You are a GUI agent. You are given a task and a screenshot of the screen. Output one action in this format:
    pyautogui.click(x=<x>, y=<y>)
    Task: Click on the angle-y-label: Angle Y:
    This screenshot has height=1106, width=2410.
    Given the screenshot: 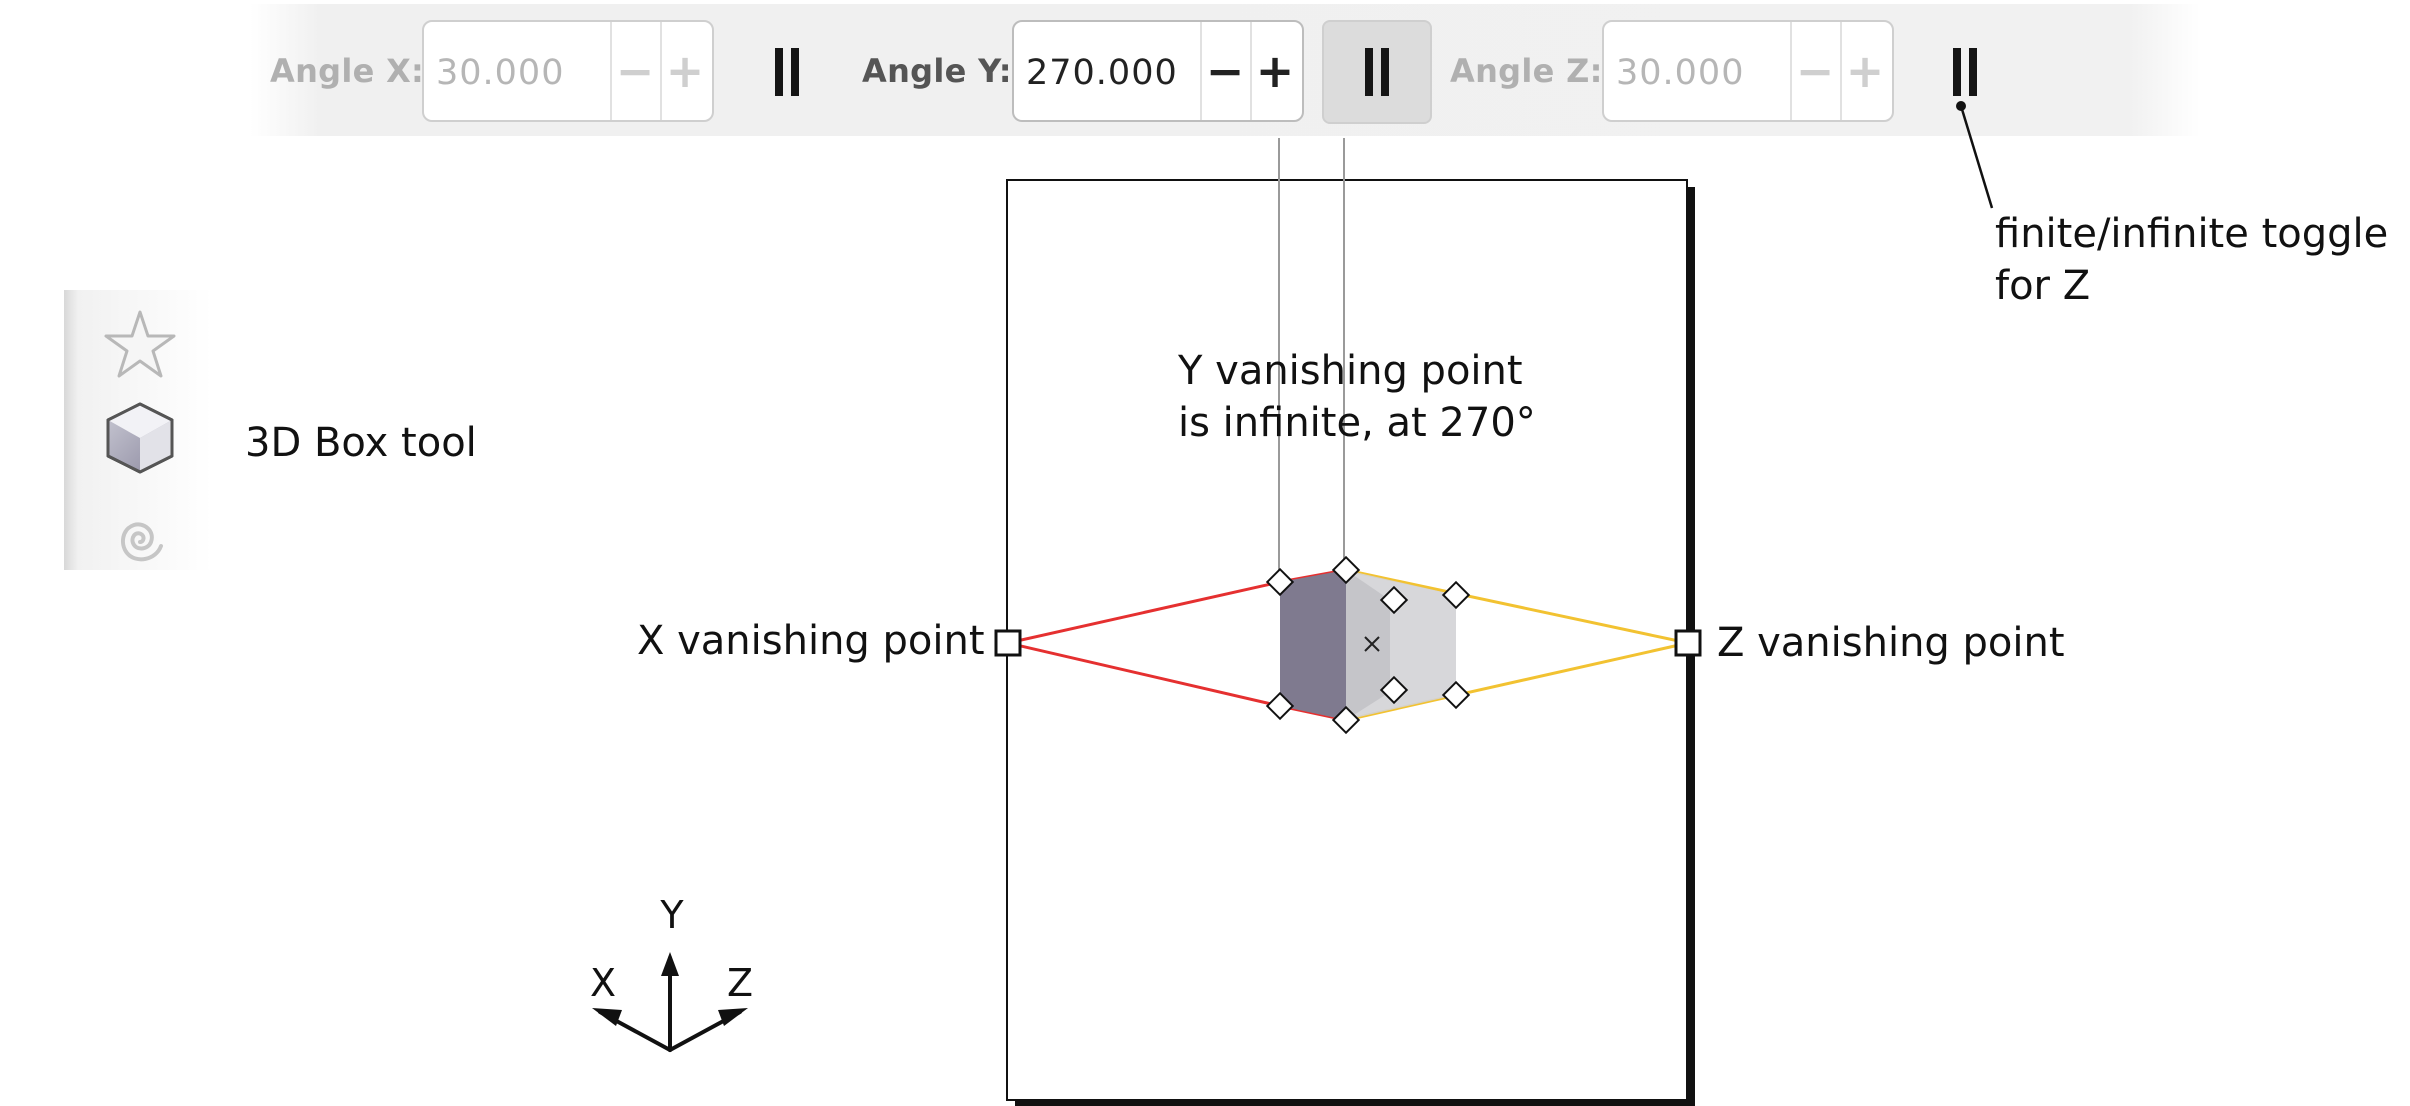 What is the action you would take?
    pyautogui.click(x=937, y=71)
    